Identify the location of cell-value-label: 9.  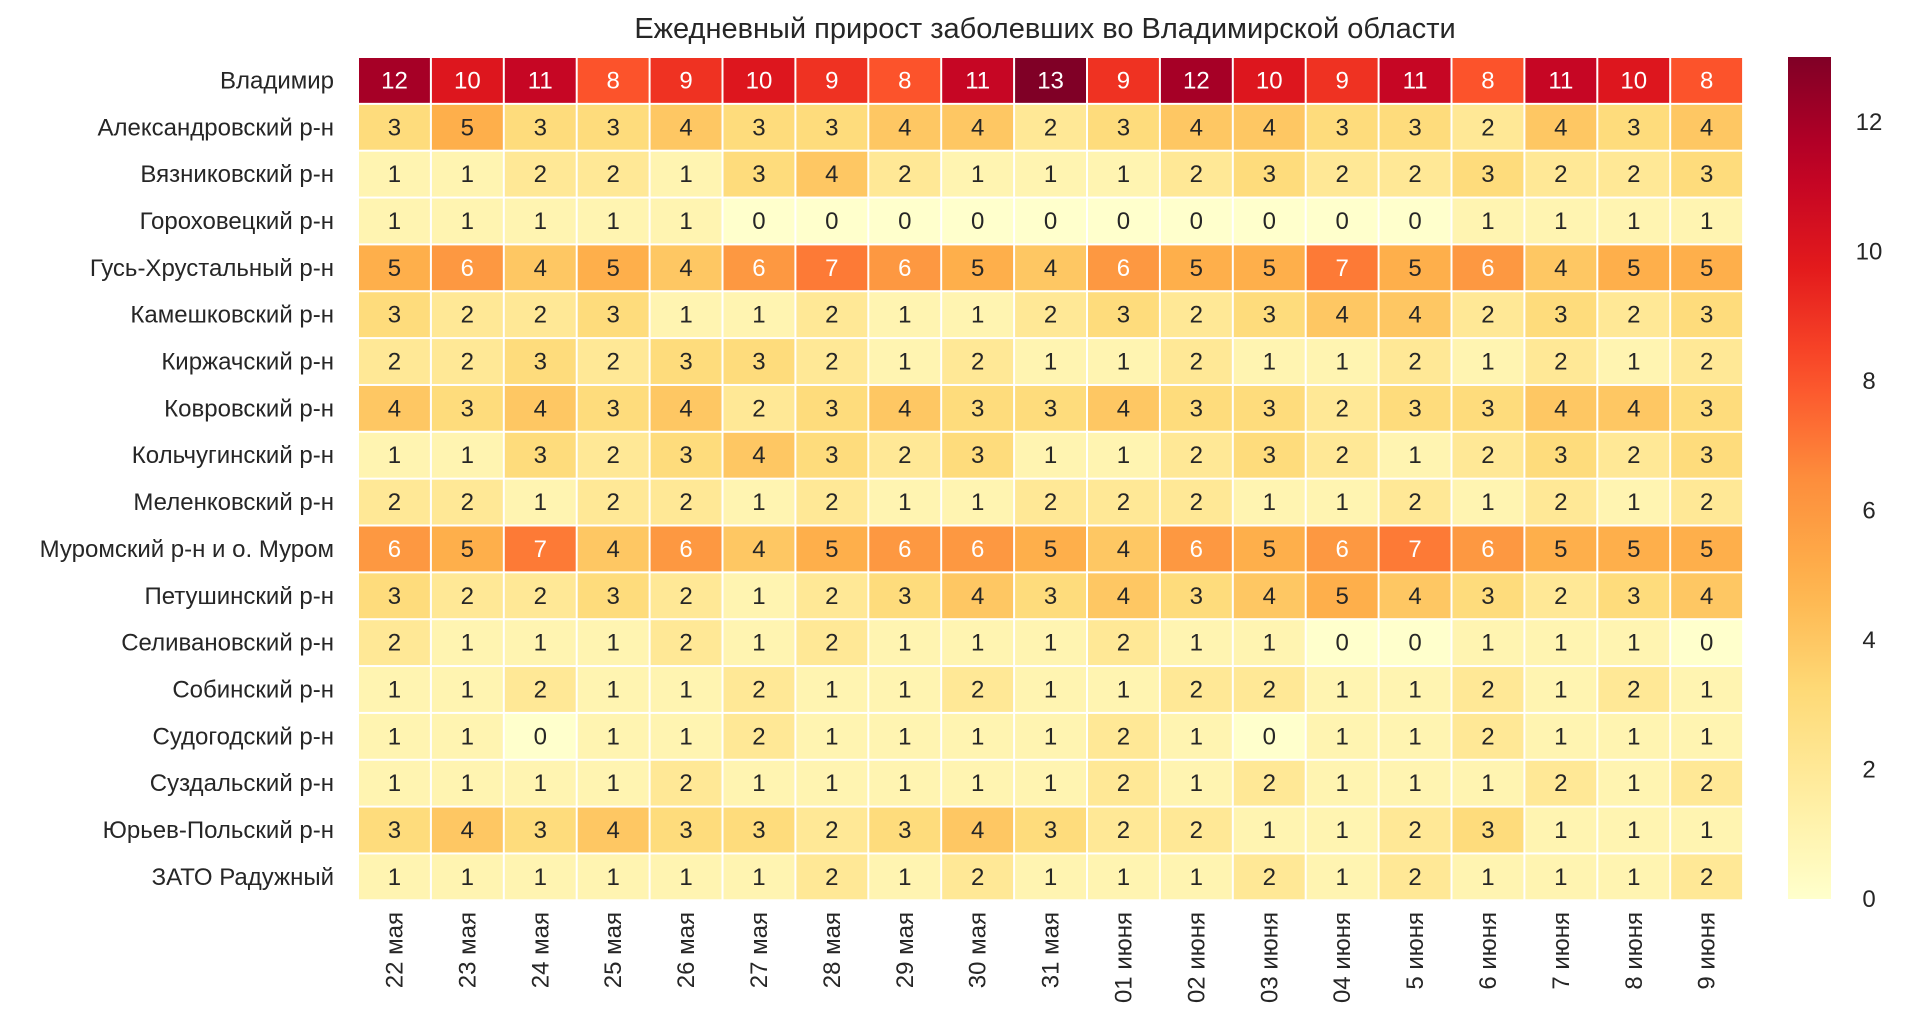
(1123, 80).